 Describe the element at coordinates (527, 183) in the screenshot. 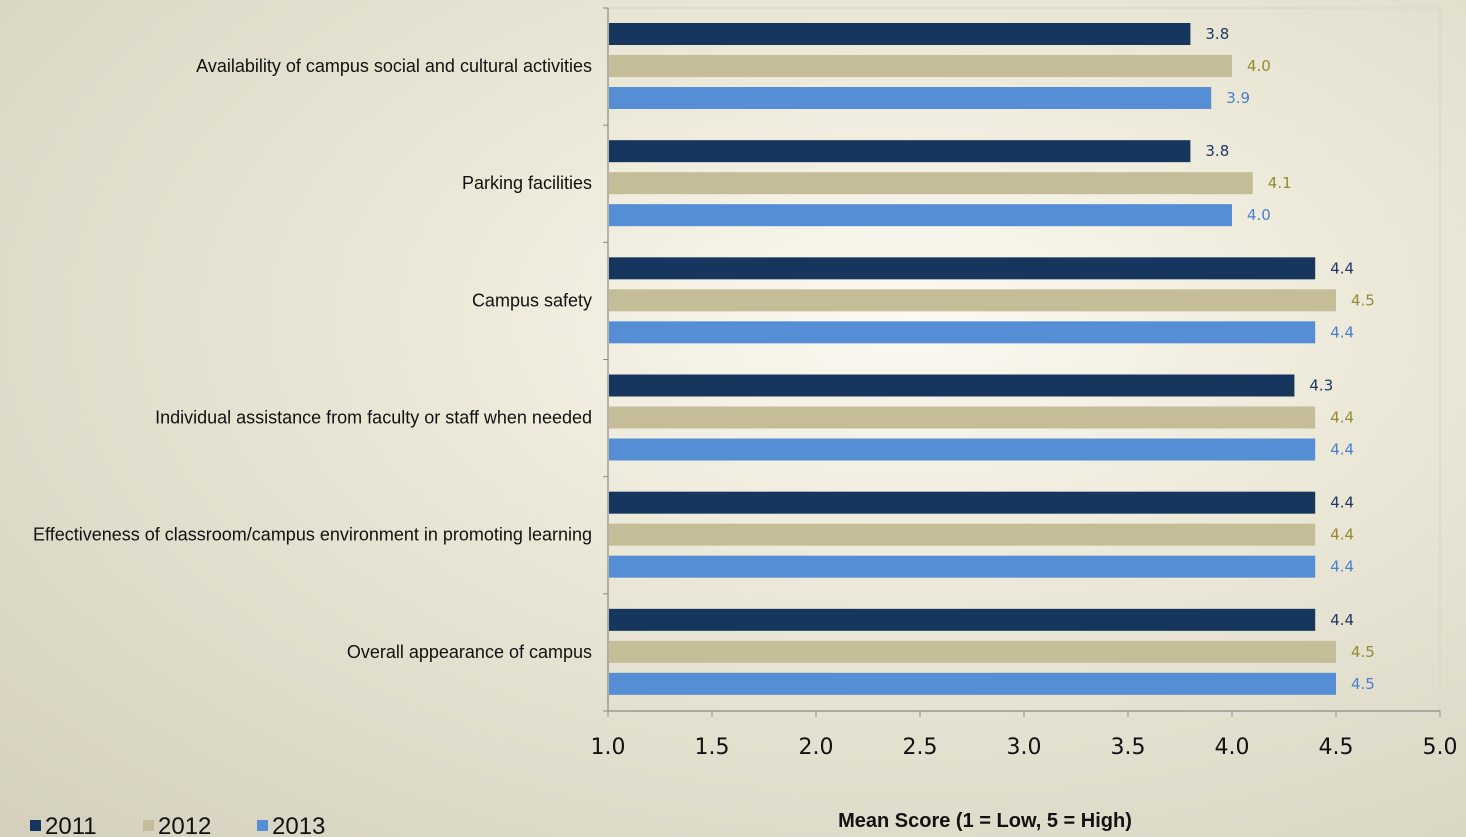

I see `category-label: Parking facilities` at that location.